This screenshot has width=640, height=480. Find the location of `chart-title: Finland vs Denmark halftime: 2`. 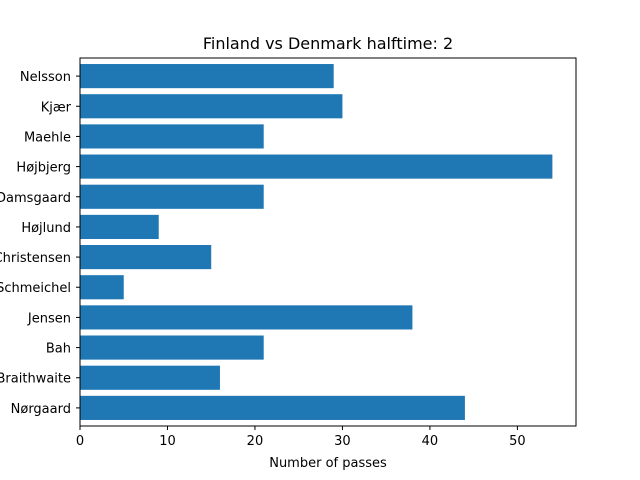

chart-title: Finland vs Denmark halftime: 2 is located at coordinates (328, 43).